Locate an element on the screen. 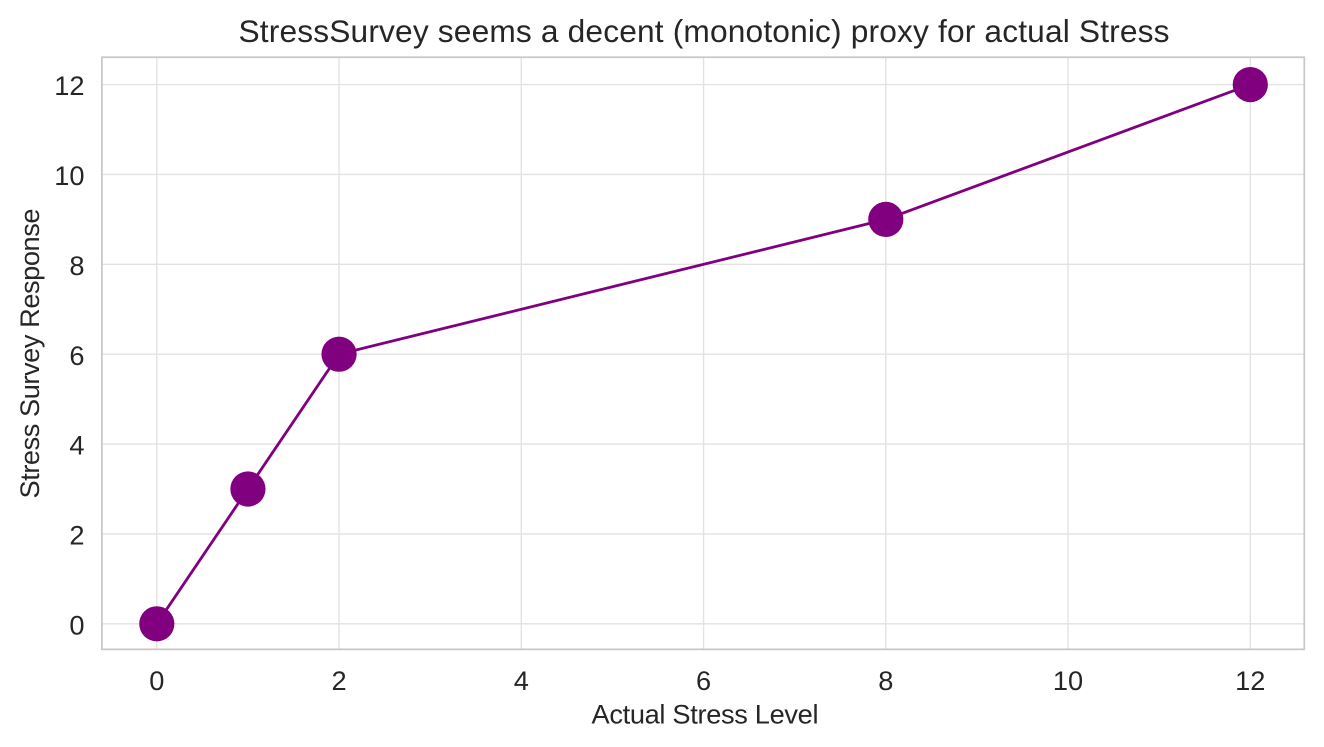  svg-text: Stress Survey Response is located at coordinates (29, 354).